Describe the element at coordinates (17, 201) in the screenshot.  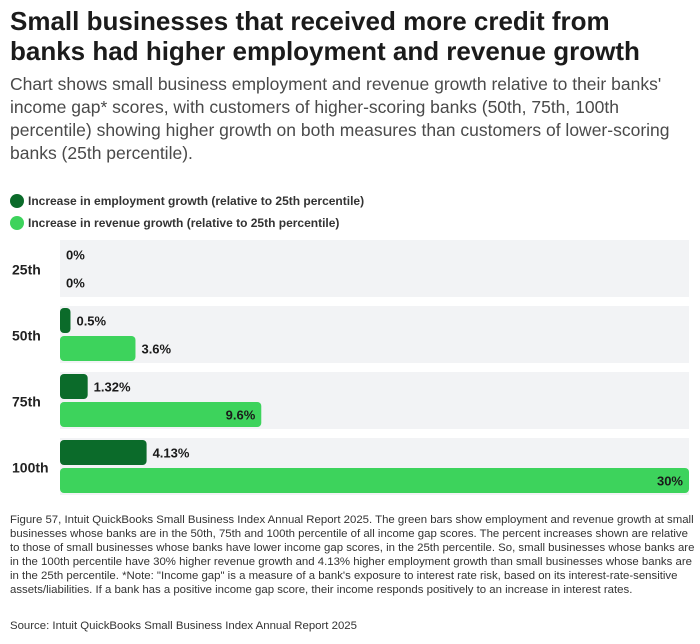
I see `legend-swatch-employment` at that location.